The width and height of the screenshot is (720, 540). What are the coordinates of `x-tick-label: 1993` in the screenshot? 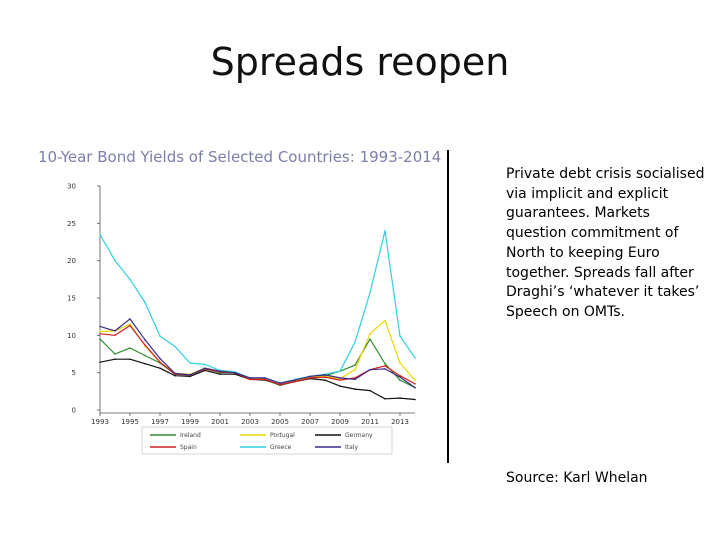 It's located at (100, 422).